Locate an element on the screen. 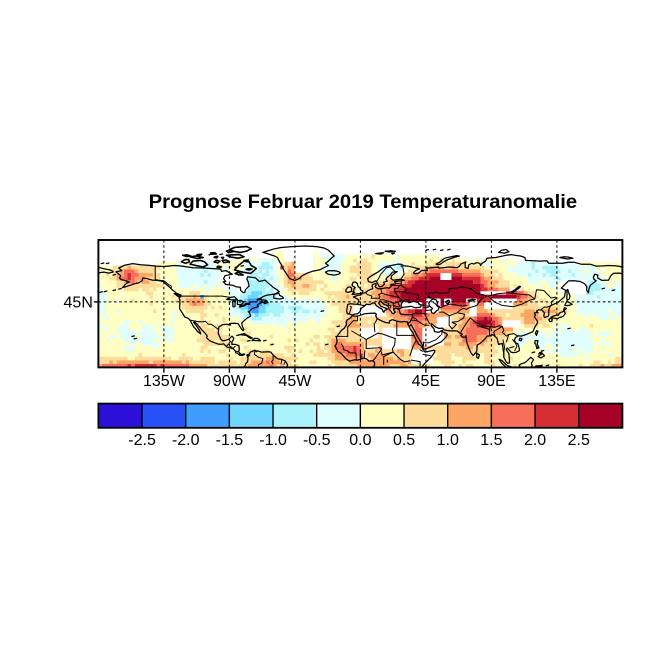 The width and height of the screenshot is (654, 659). svg-text: 90E is located at coordinates (491, 381).